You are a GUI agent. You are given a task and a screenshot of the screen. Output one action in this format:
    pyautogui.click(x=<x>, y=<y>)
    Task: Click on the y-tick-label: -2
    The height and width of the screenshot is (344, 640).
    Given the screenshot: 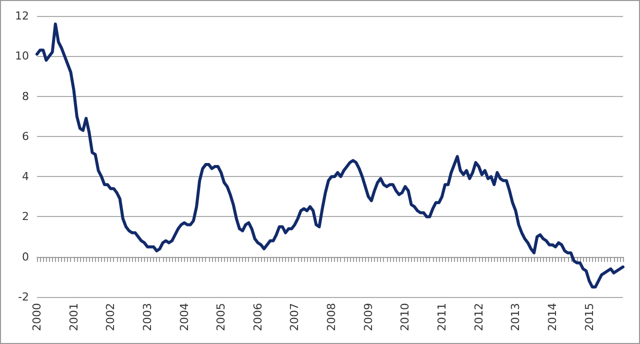 What is the action you would take?
    pyautogui.click(x=23, y=297)
    